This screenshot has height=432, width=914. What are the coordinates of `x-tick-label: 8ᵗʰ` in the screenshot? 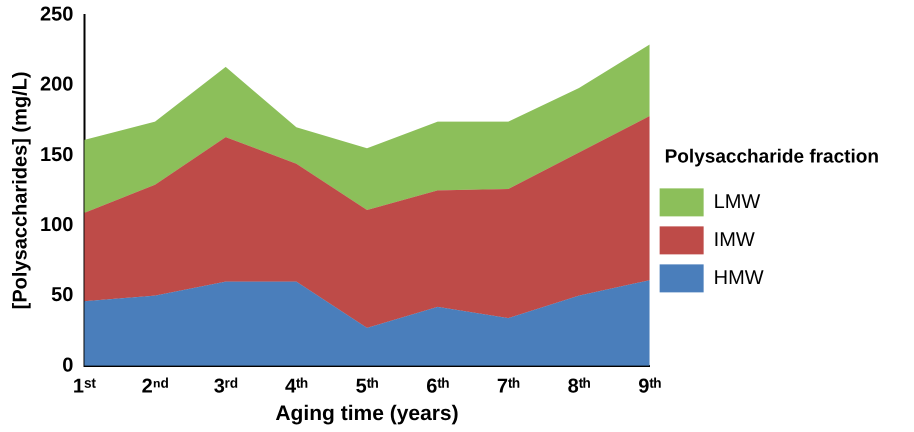 It's located at (579, 386).